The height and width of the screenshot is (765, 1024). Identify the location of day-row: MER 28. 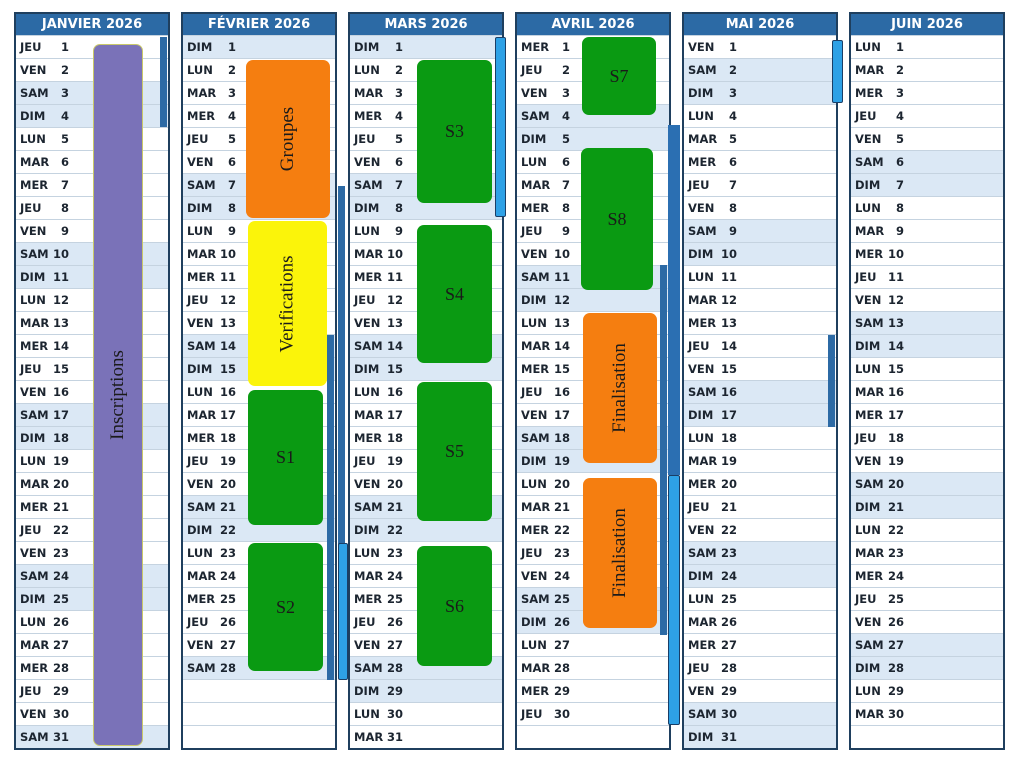
(92, 667).